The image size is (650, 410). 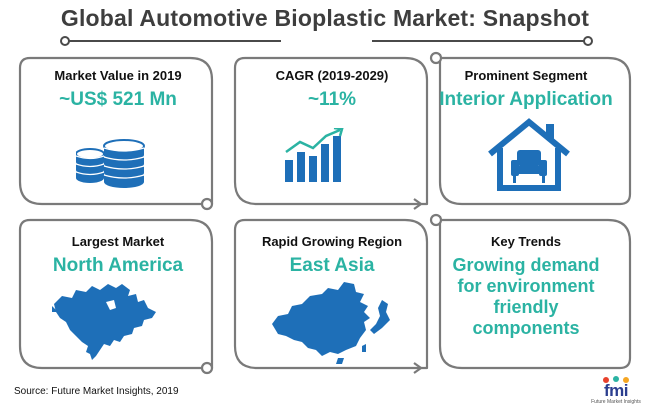 I want to click on prominent-segment-label: Prominent Segment, so click(x=526, y=75).